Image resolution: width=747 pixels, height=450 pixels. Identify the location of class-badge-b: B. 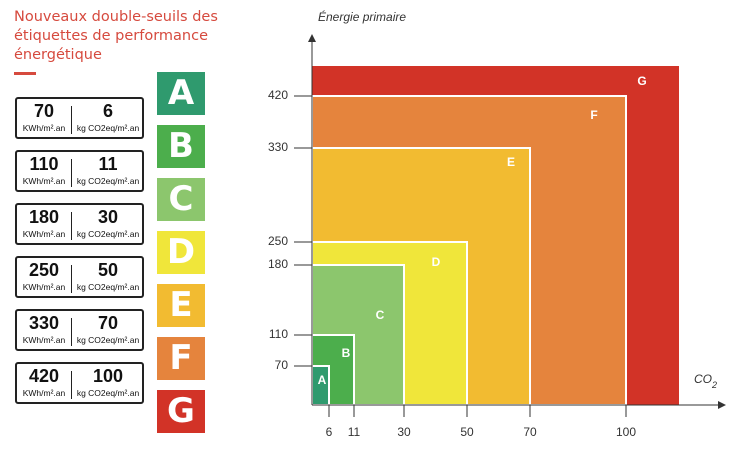
(181, 146).